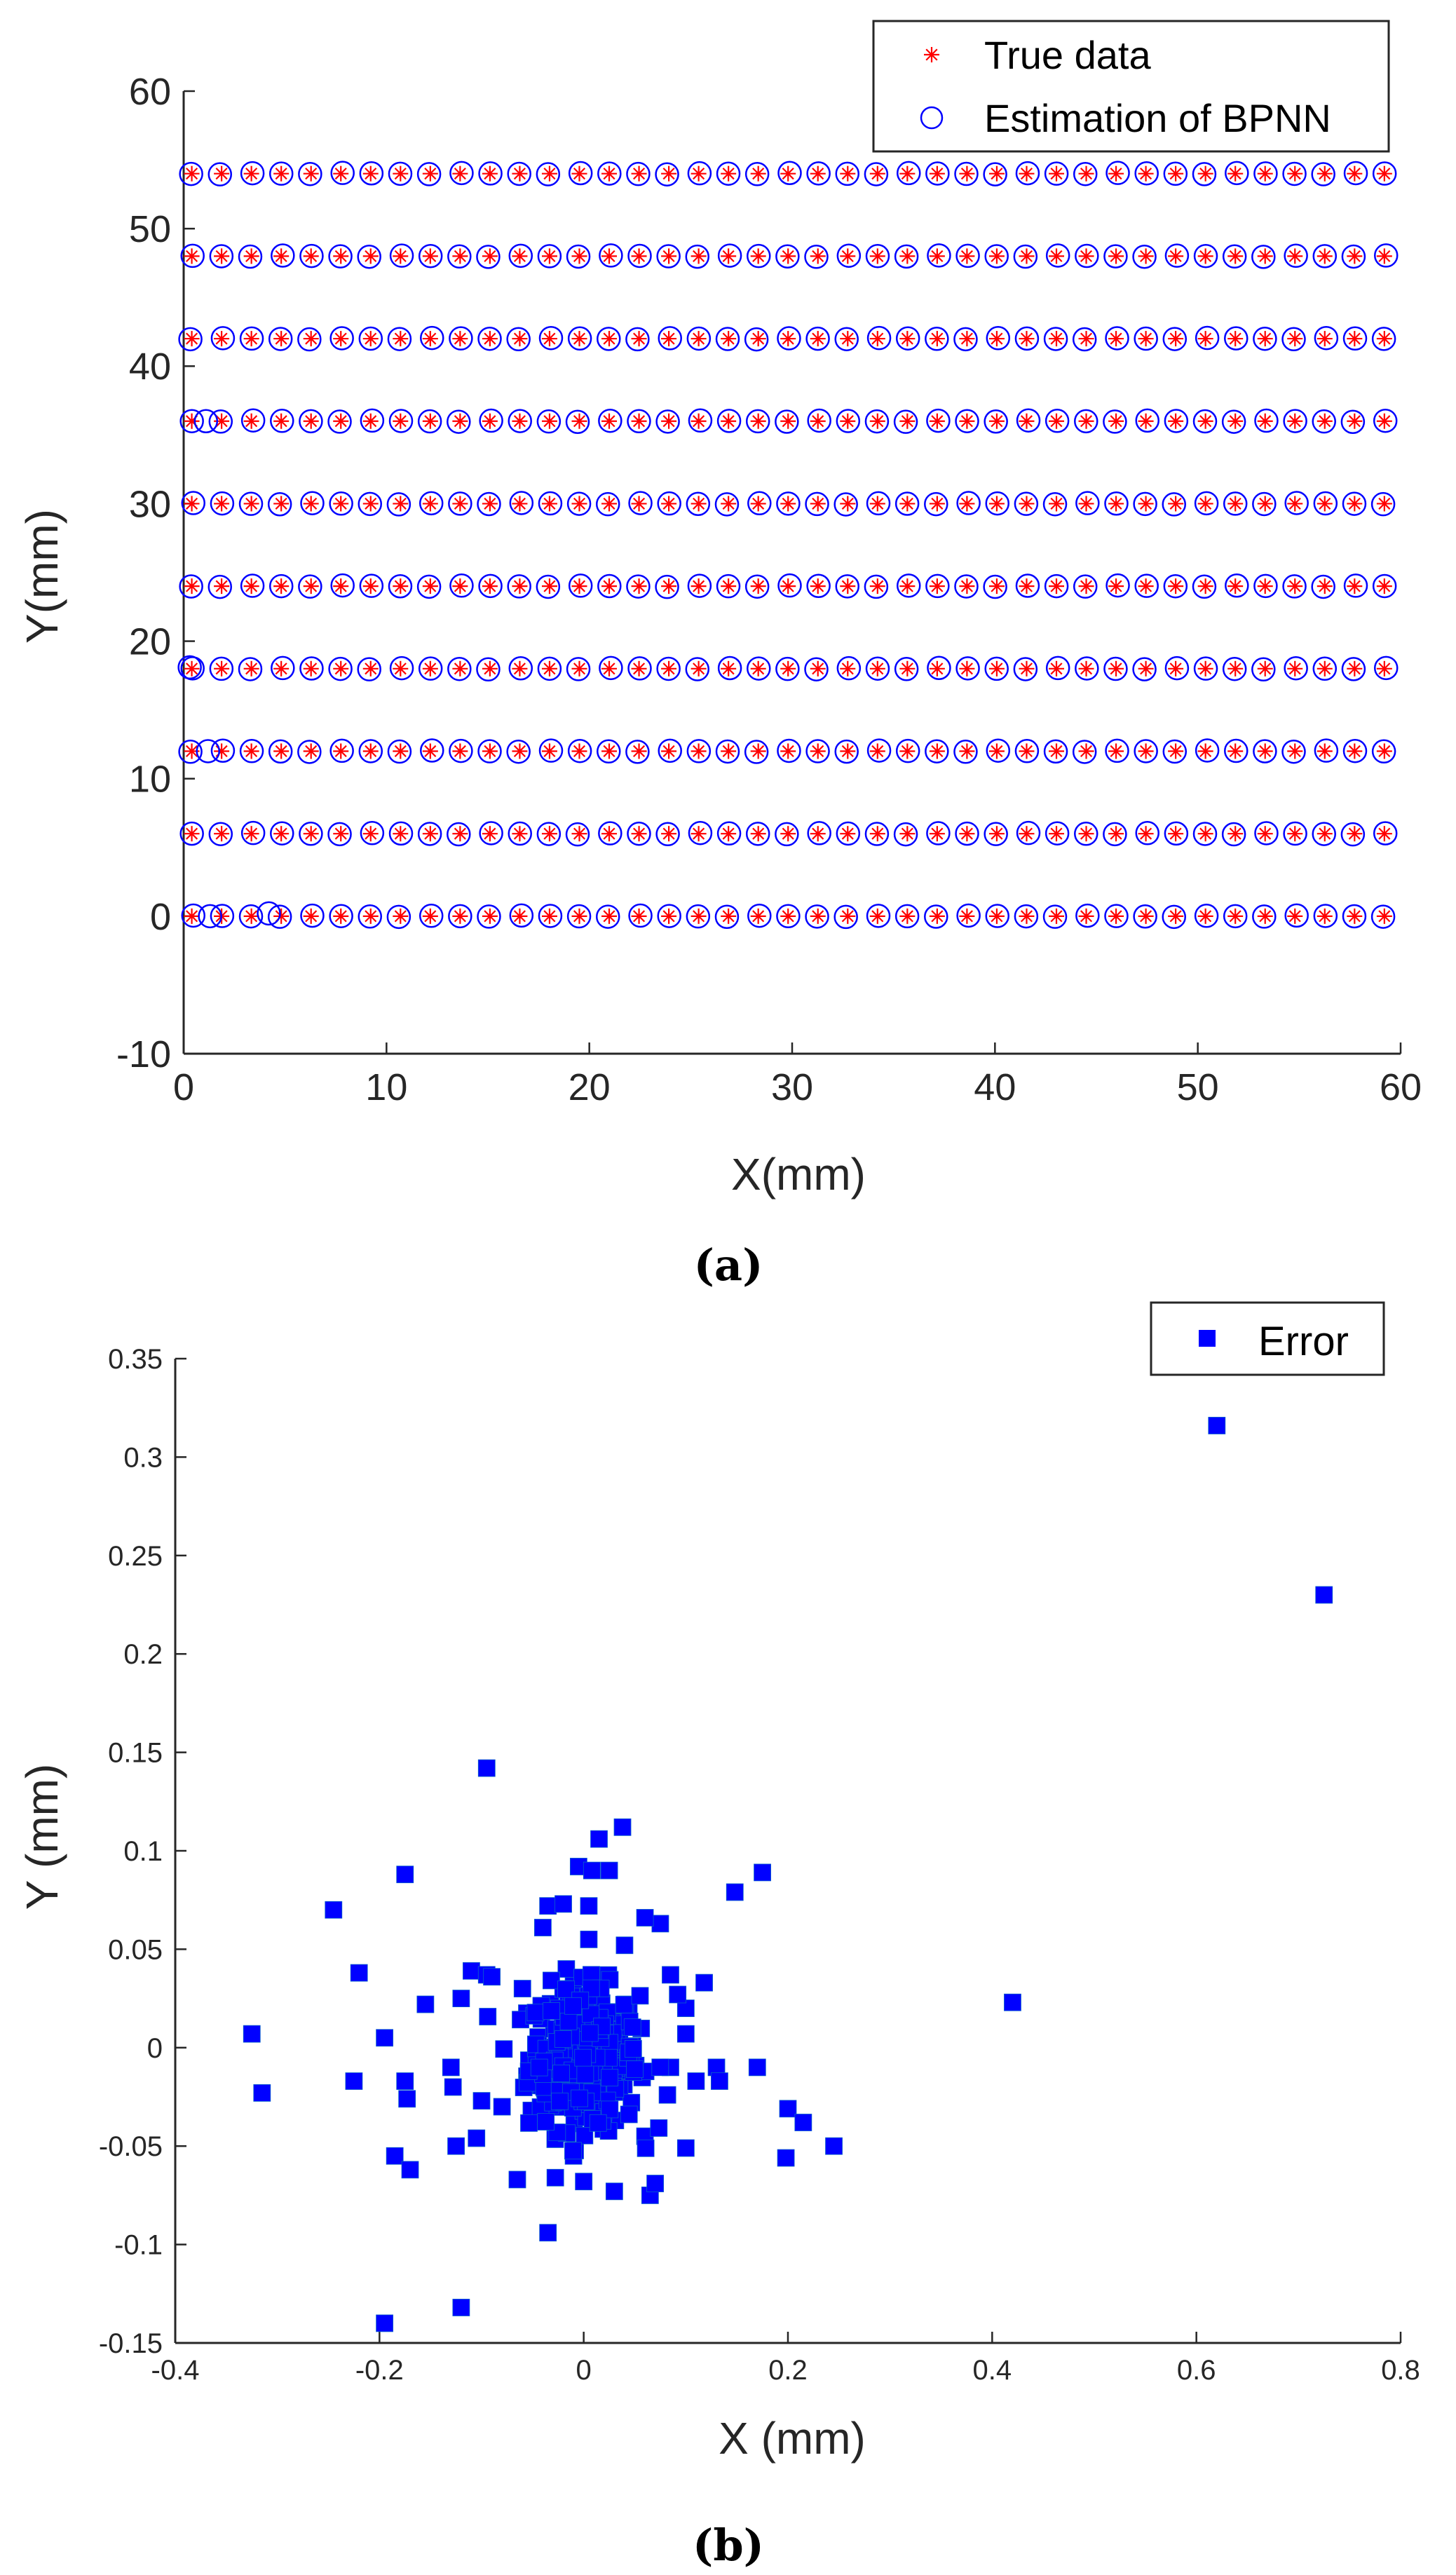 The width and height of the screenshot is (1456, 2575). Describe the element at coordinates (992, 2370) in the screenshot. I see `x-tick-label: 0.4` at that location.